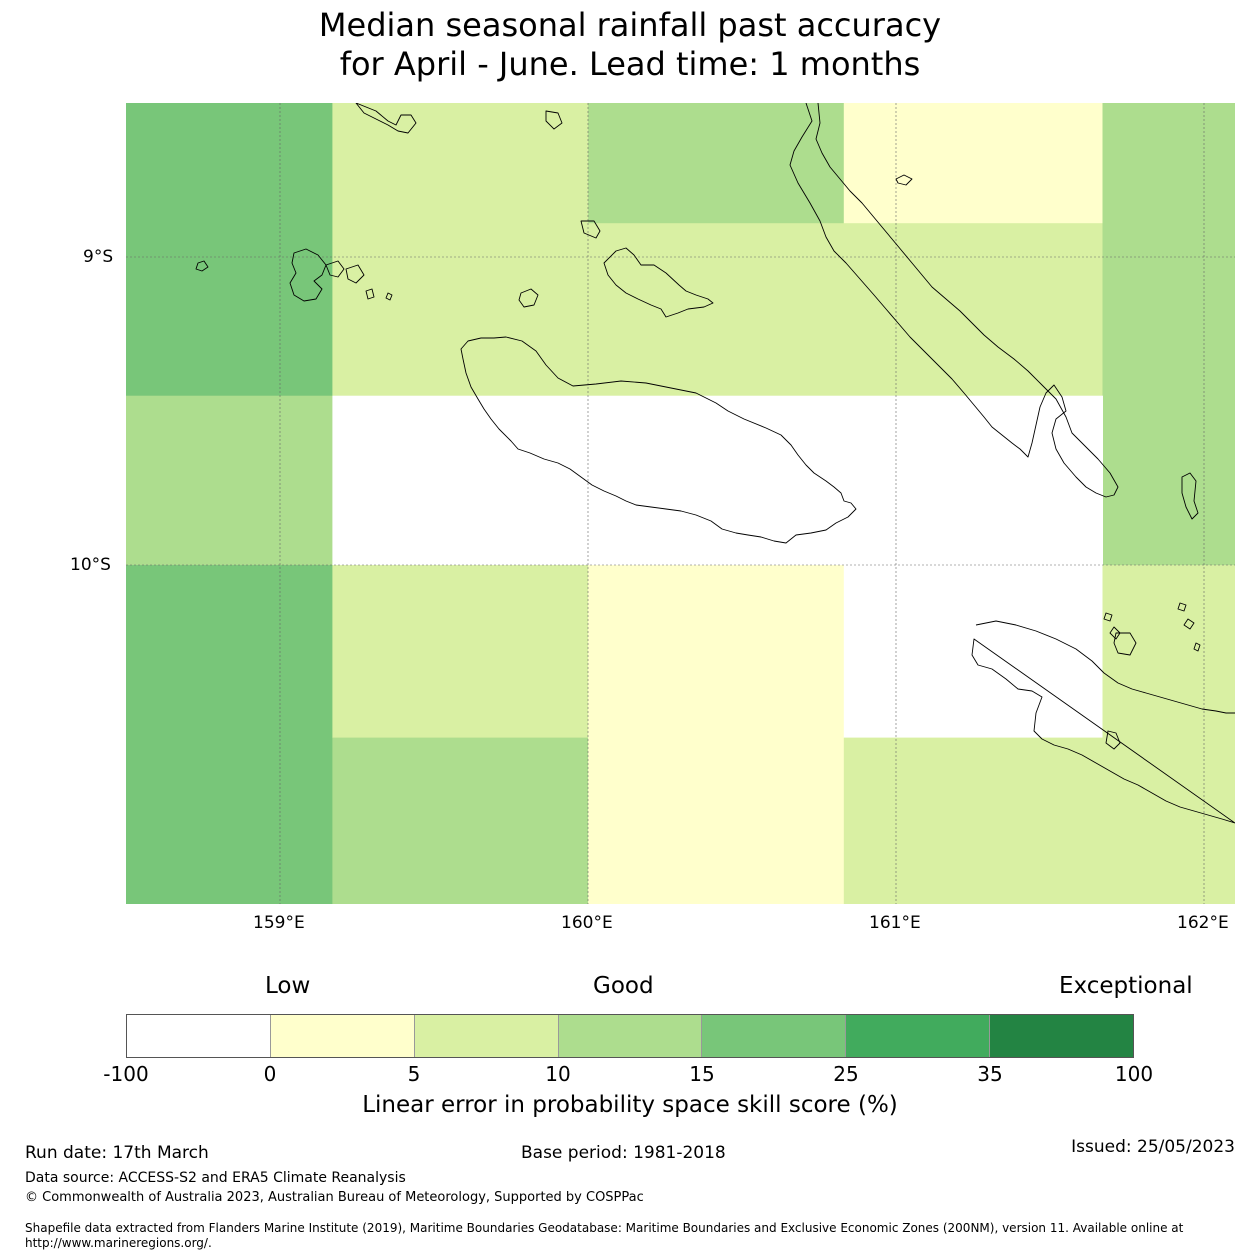  Describe the element at coordinates (1126, 986) in the screenshot. I see `colorbar-heading-exceptional: Exceptional` at that location.